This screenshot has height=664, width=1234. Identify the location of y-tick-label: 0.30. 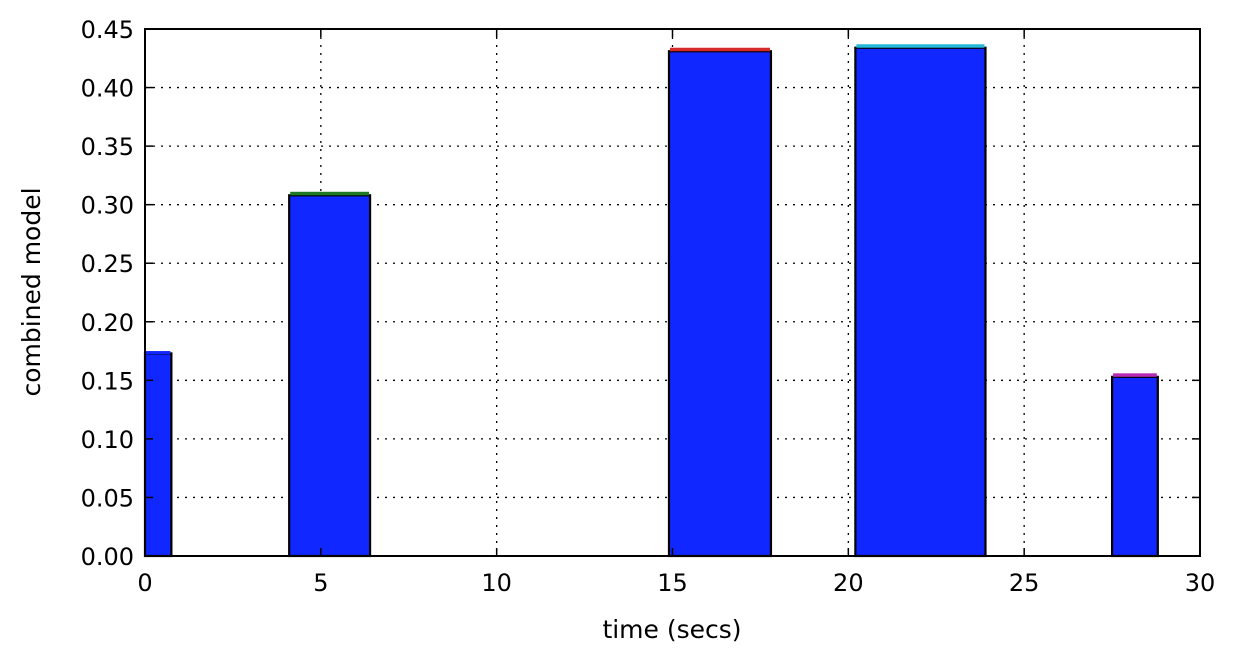
(107, 206).